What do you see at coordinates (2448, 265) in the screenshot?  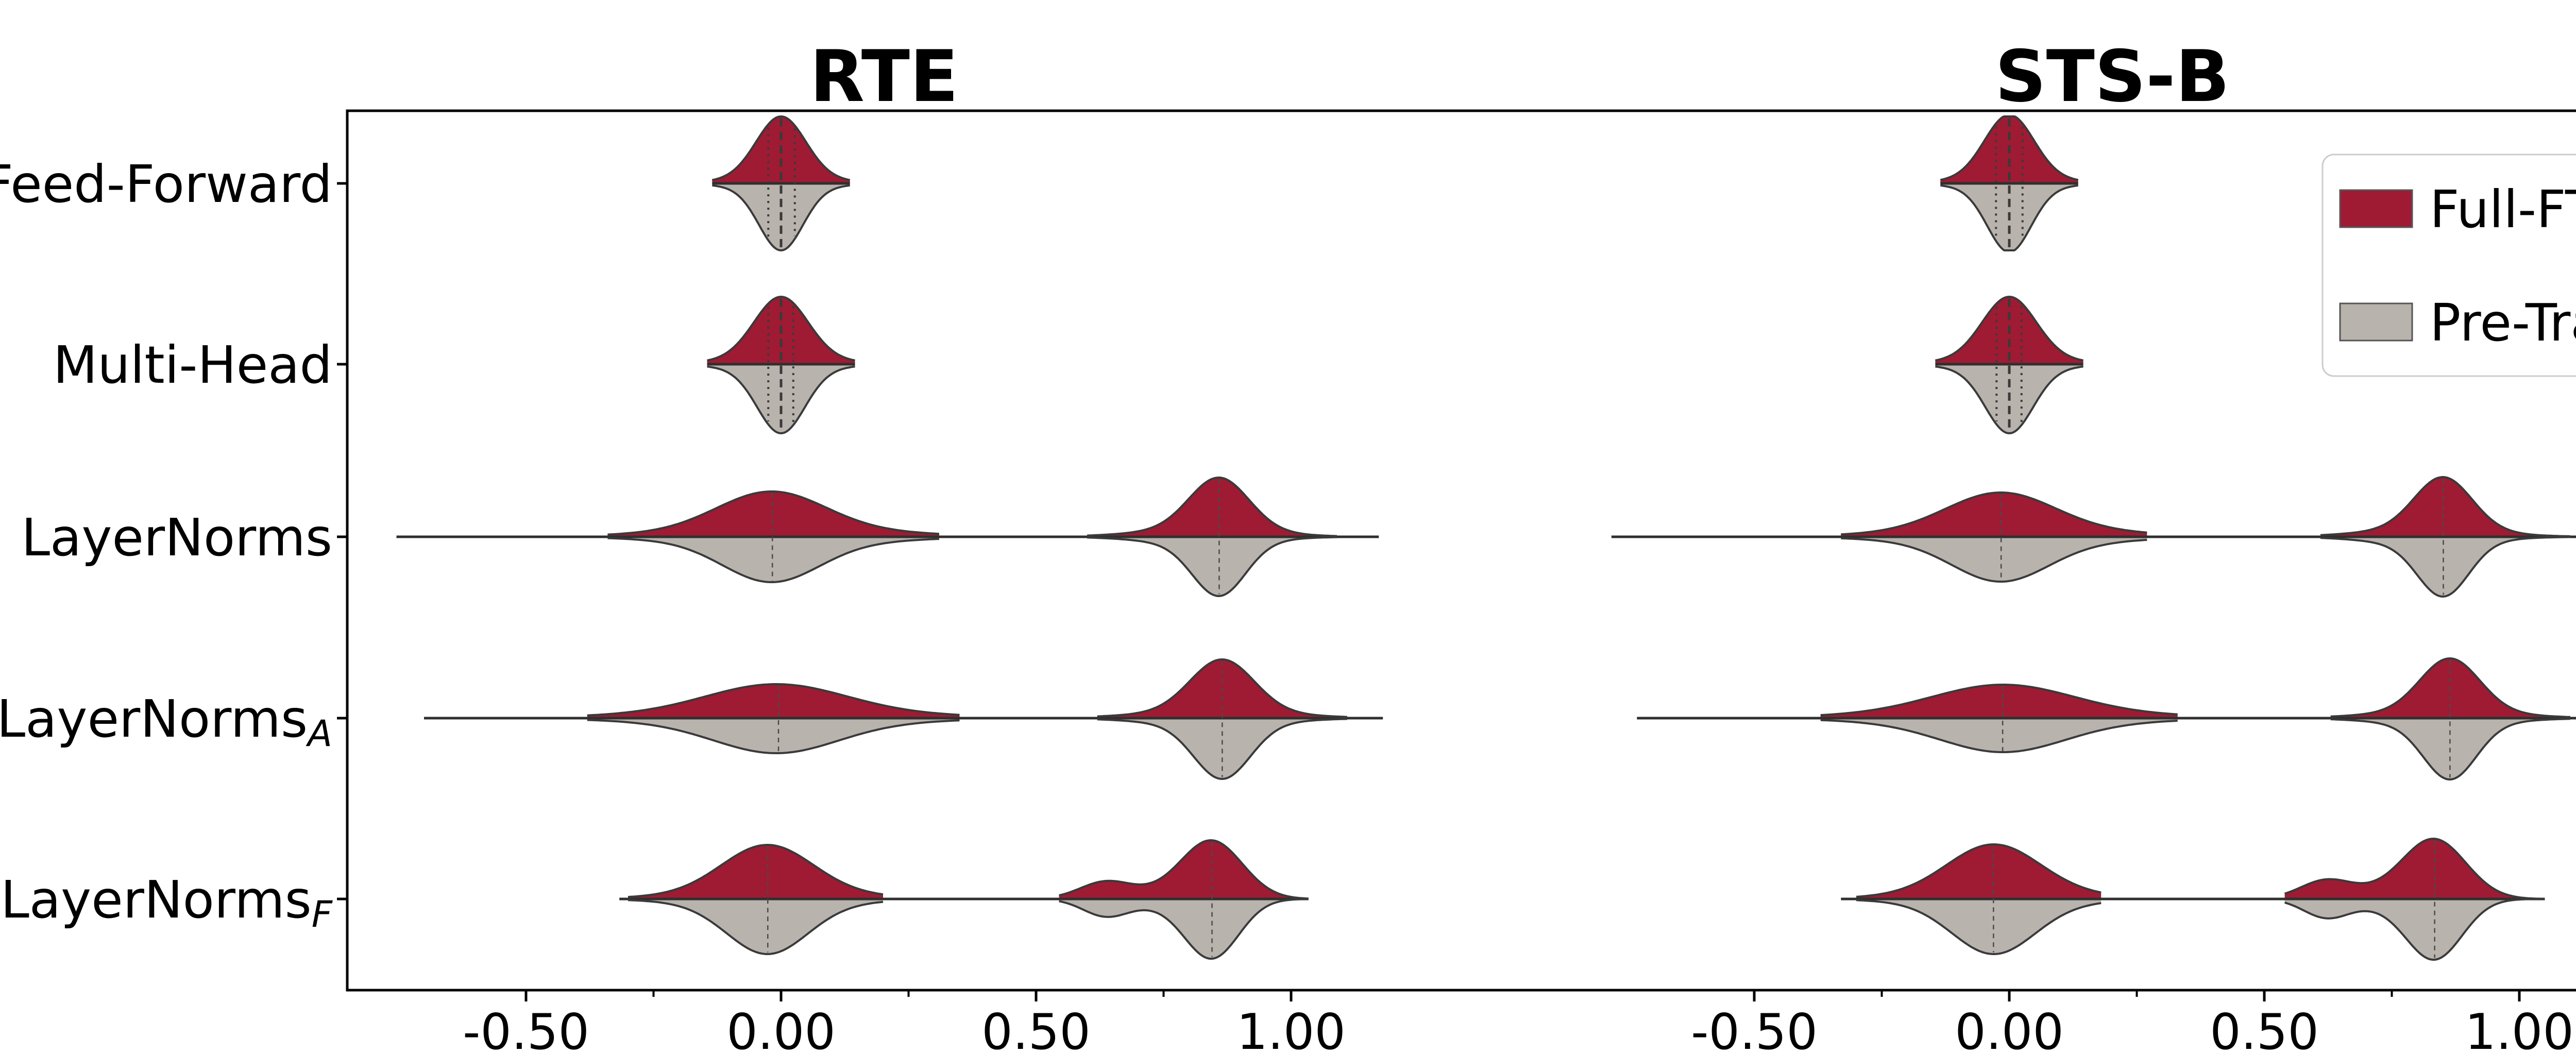 I see `legend: Full-FT Pre-Trained` at bounding box center [2448, 265].